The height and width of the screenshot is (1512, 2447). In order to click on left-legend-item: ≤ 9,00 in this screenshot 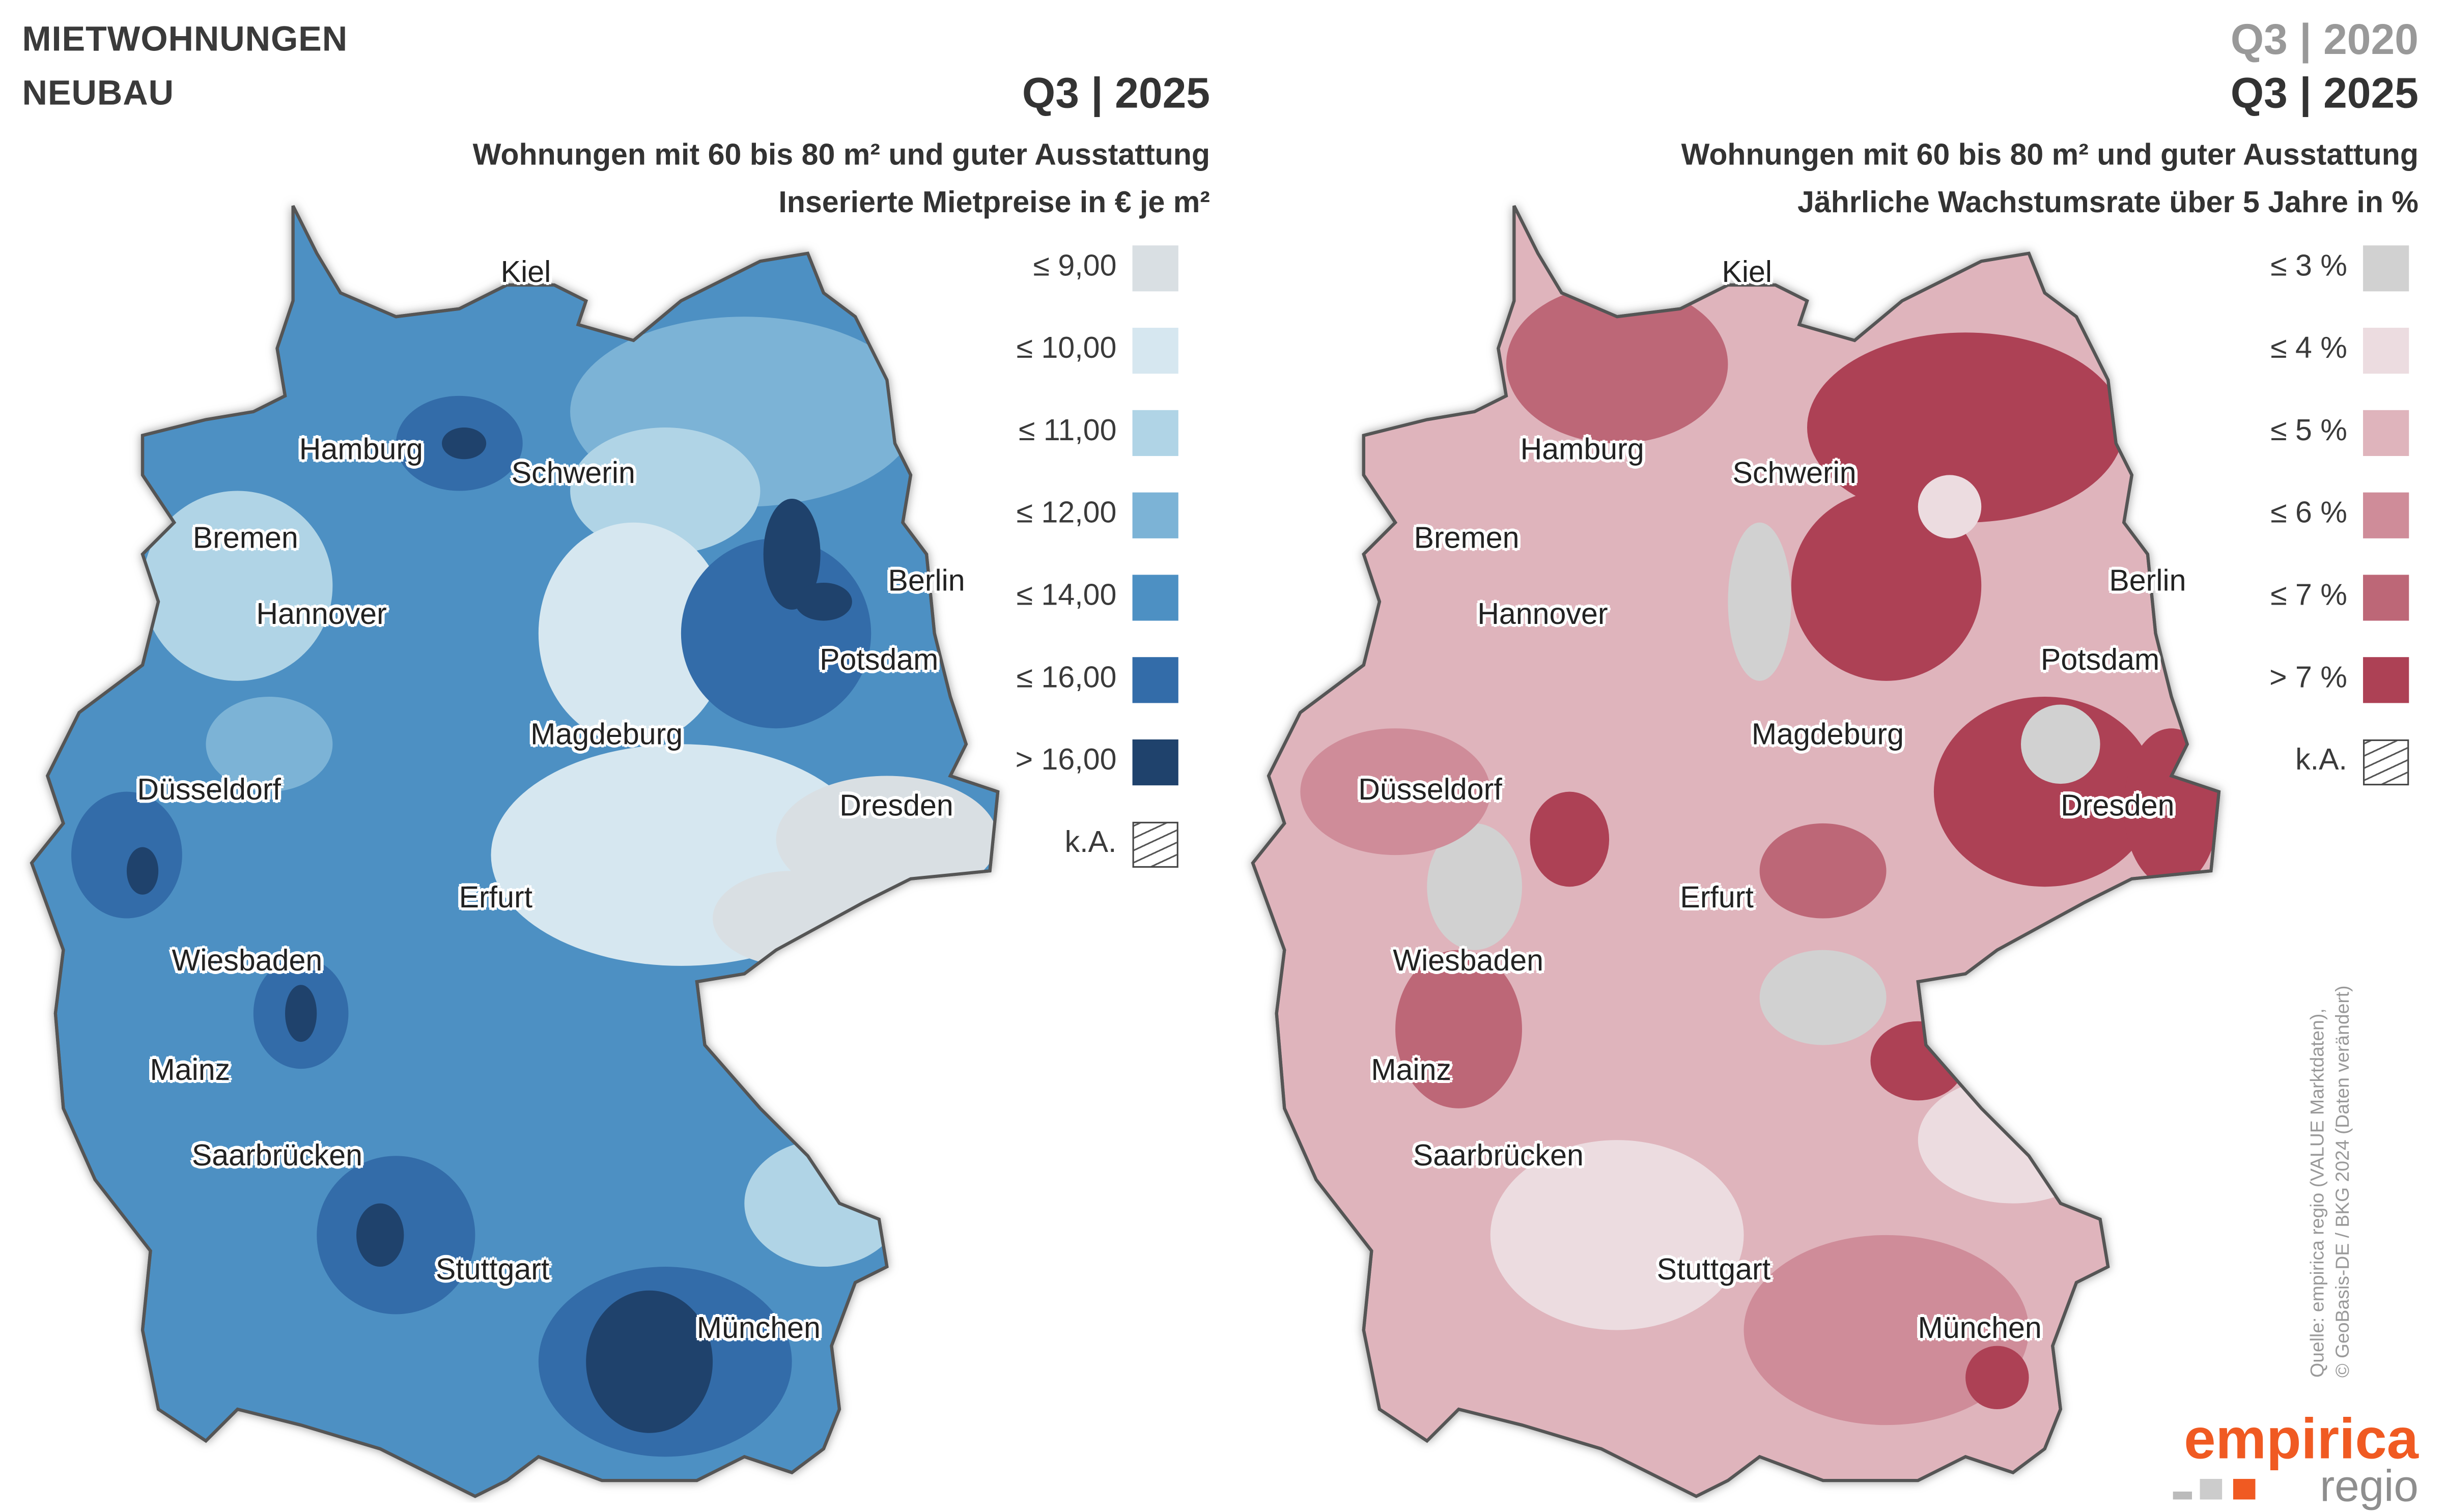, I will do `click(1076, 267)`.